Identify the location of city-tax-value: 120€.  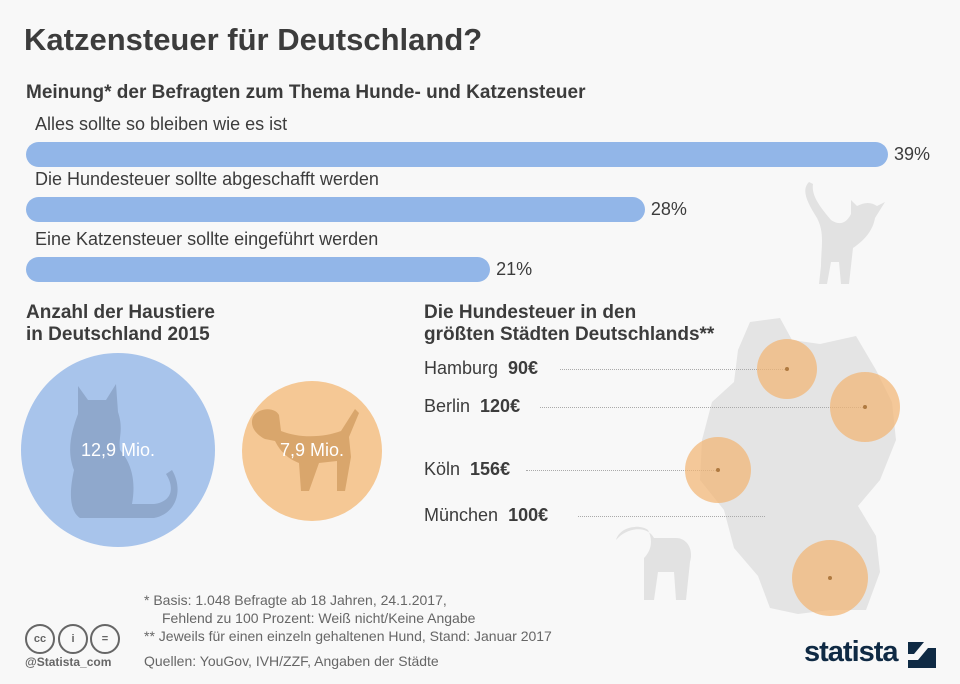
(500, 406).